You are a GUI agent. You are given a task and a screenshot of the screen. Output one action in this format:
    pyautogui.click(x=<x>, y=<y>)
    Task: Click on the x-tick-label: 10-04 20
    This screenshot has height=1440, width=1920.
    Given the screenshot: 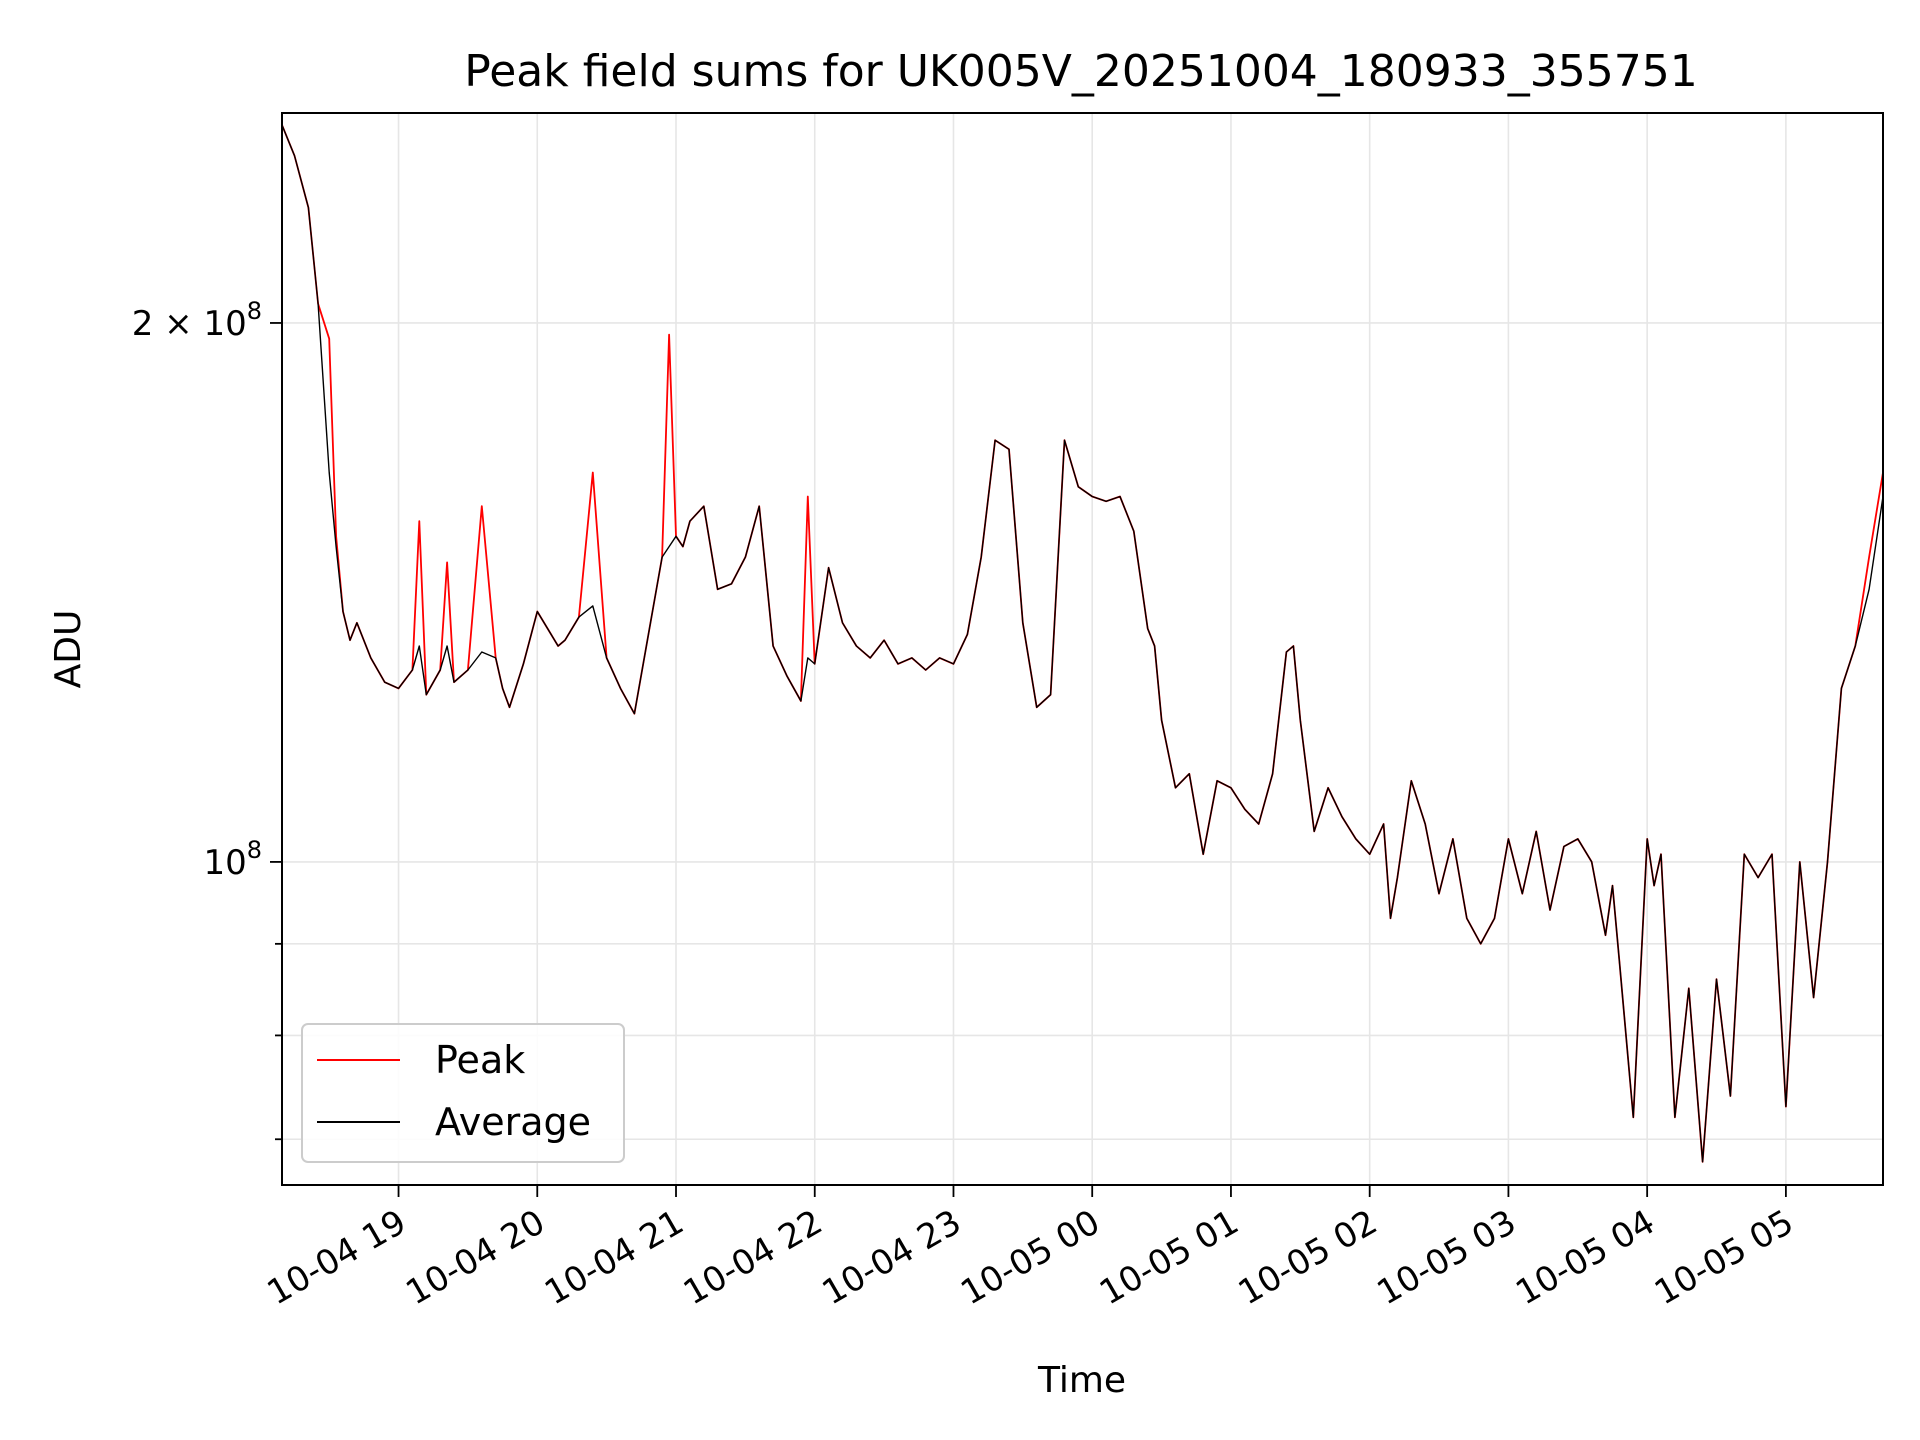 What is the action you would take?
    pyautogui.click(x=475, y=1257)
    